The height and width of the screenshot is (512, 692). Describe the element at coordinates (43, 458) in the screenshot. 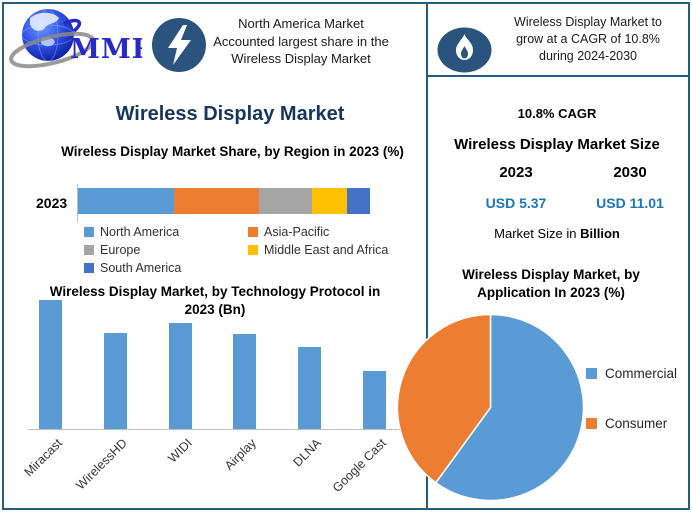

I see `xaxis-label: Miracast` at that location.